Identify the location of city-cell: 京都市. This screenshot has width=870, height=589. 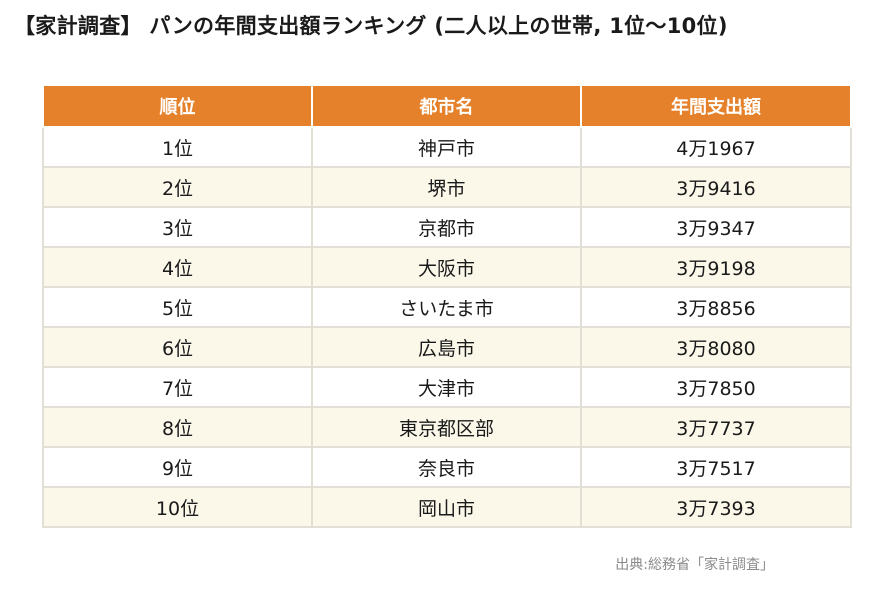
(446, 227).